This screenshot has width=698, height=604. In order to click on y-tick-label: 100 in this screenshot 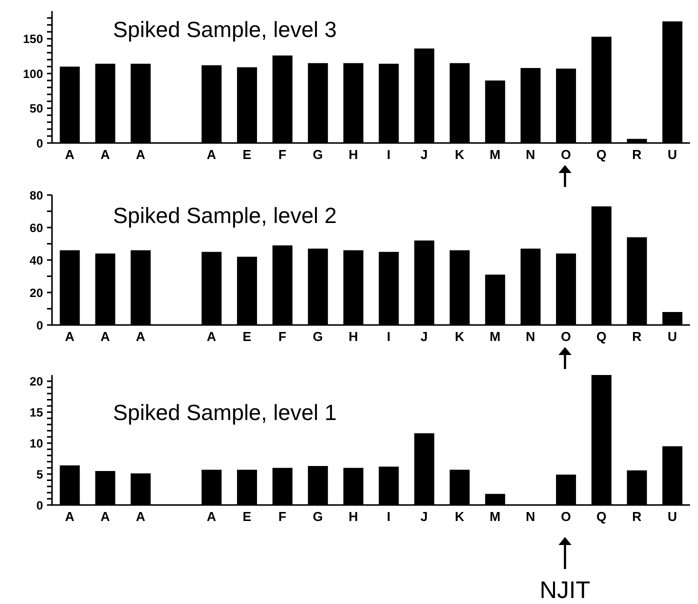, I will do `click(33, 73)`.